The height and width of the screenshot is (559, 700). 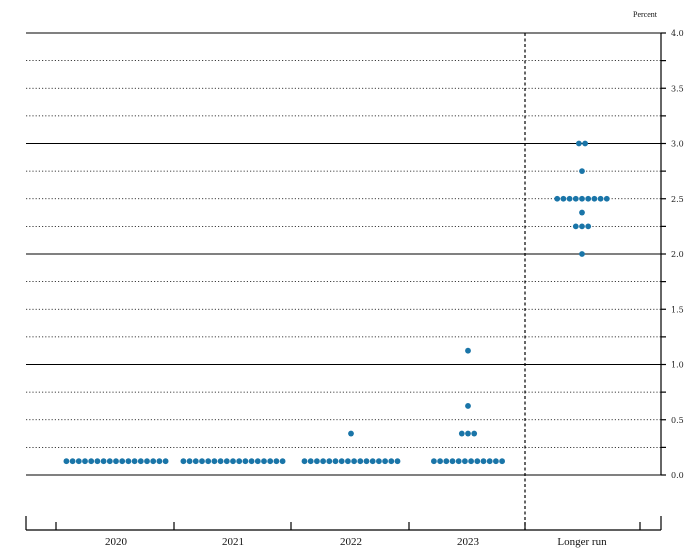 What do you see at coordinates (116, 542) in the screenshot?
I see `x-tick-label: 2020` at bounding box center [116, 542].